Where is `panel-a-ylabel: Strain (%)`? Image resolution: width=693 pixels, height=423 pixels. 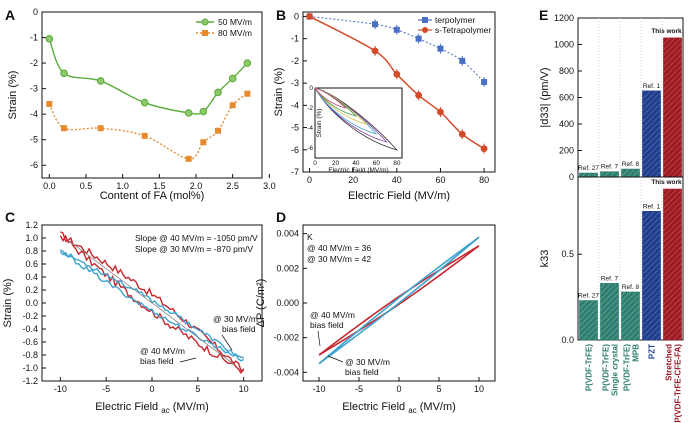
panel-a-ylabel: Strain (%) is located at coordinates (13, 95).